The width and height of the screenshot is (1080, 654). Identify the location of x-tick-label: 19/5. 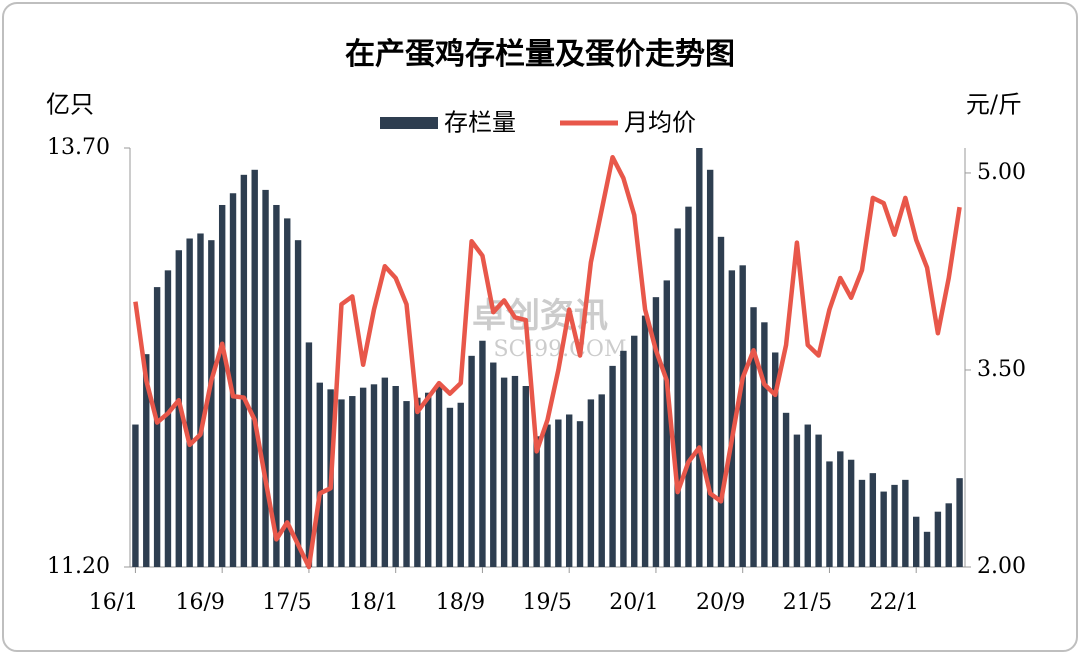
(546, 602).